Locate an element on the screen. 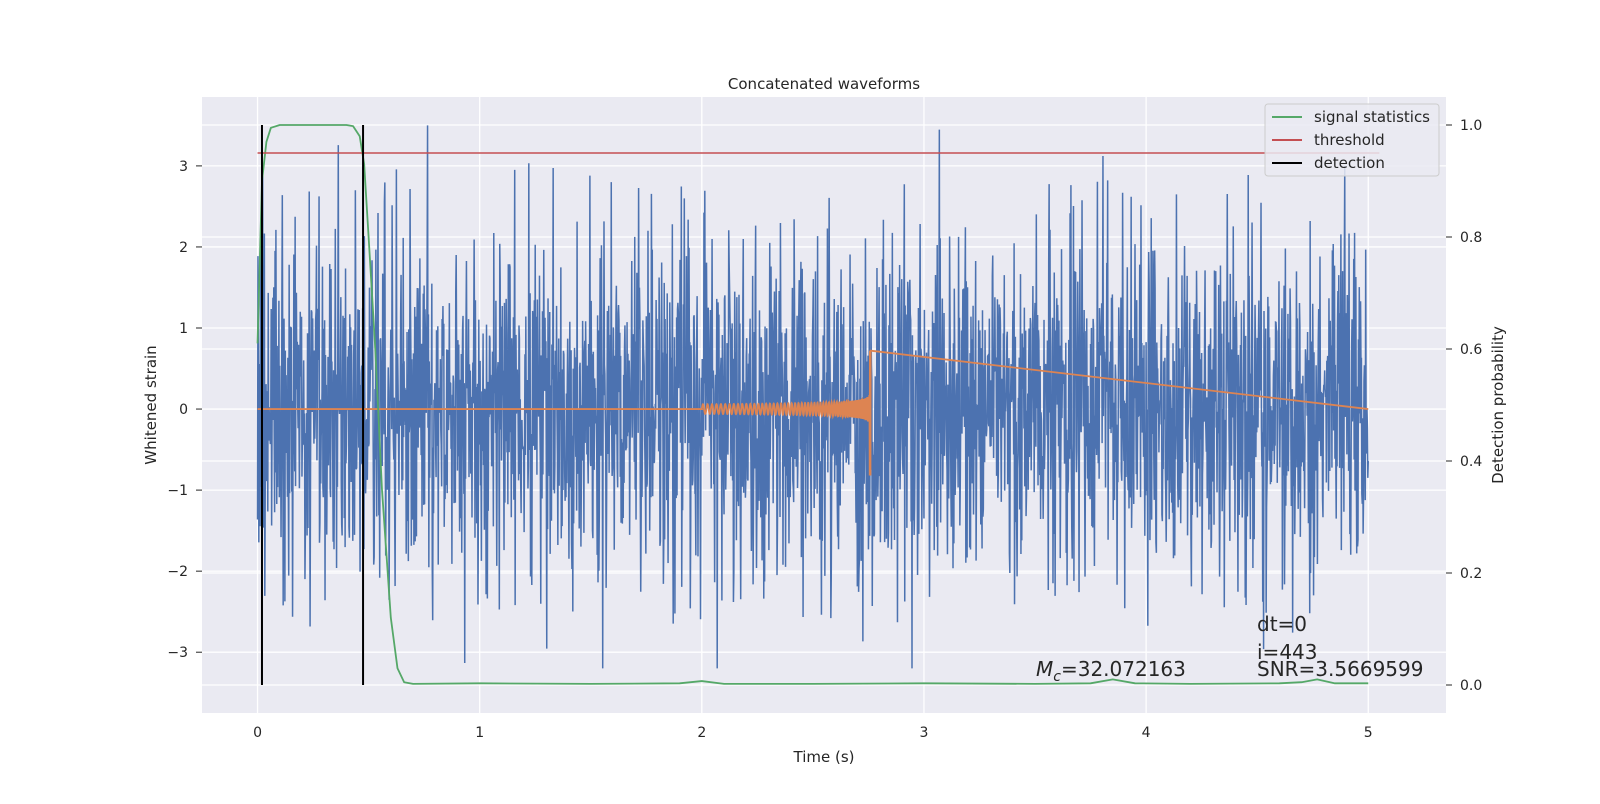 Image resolution: width=1600 pixels, height=804 pixels. x-tick-label-3: 3 is located at coordinates (924, 733).